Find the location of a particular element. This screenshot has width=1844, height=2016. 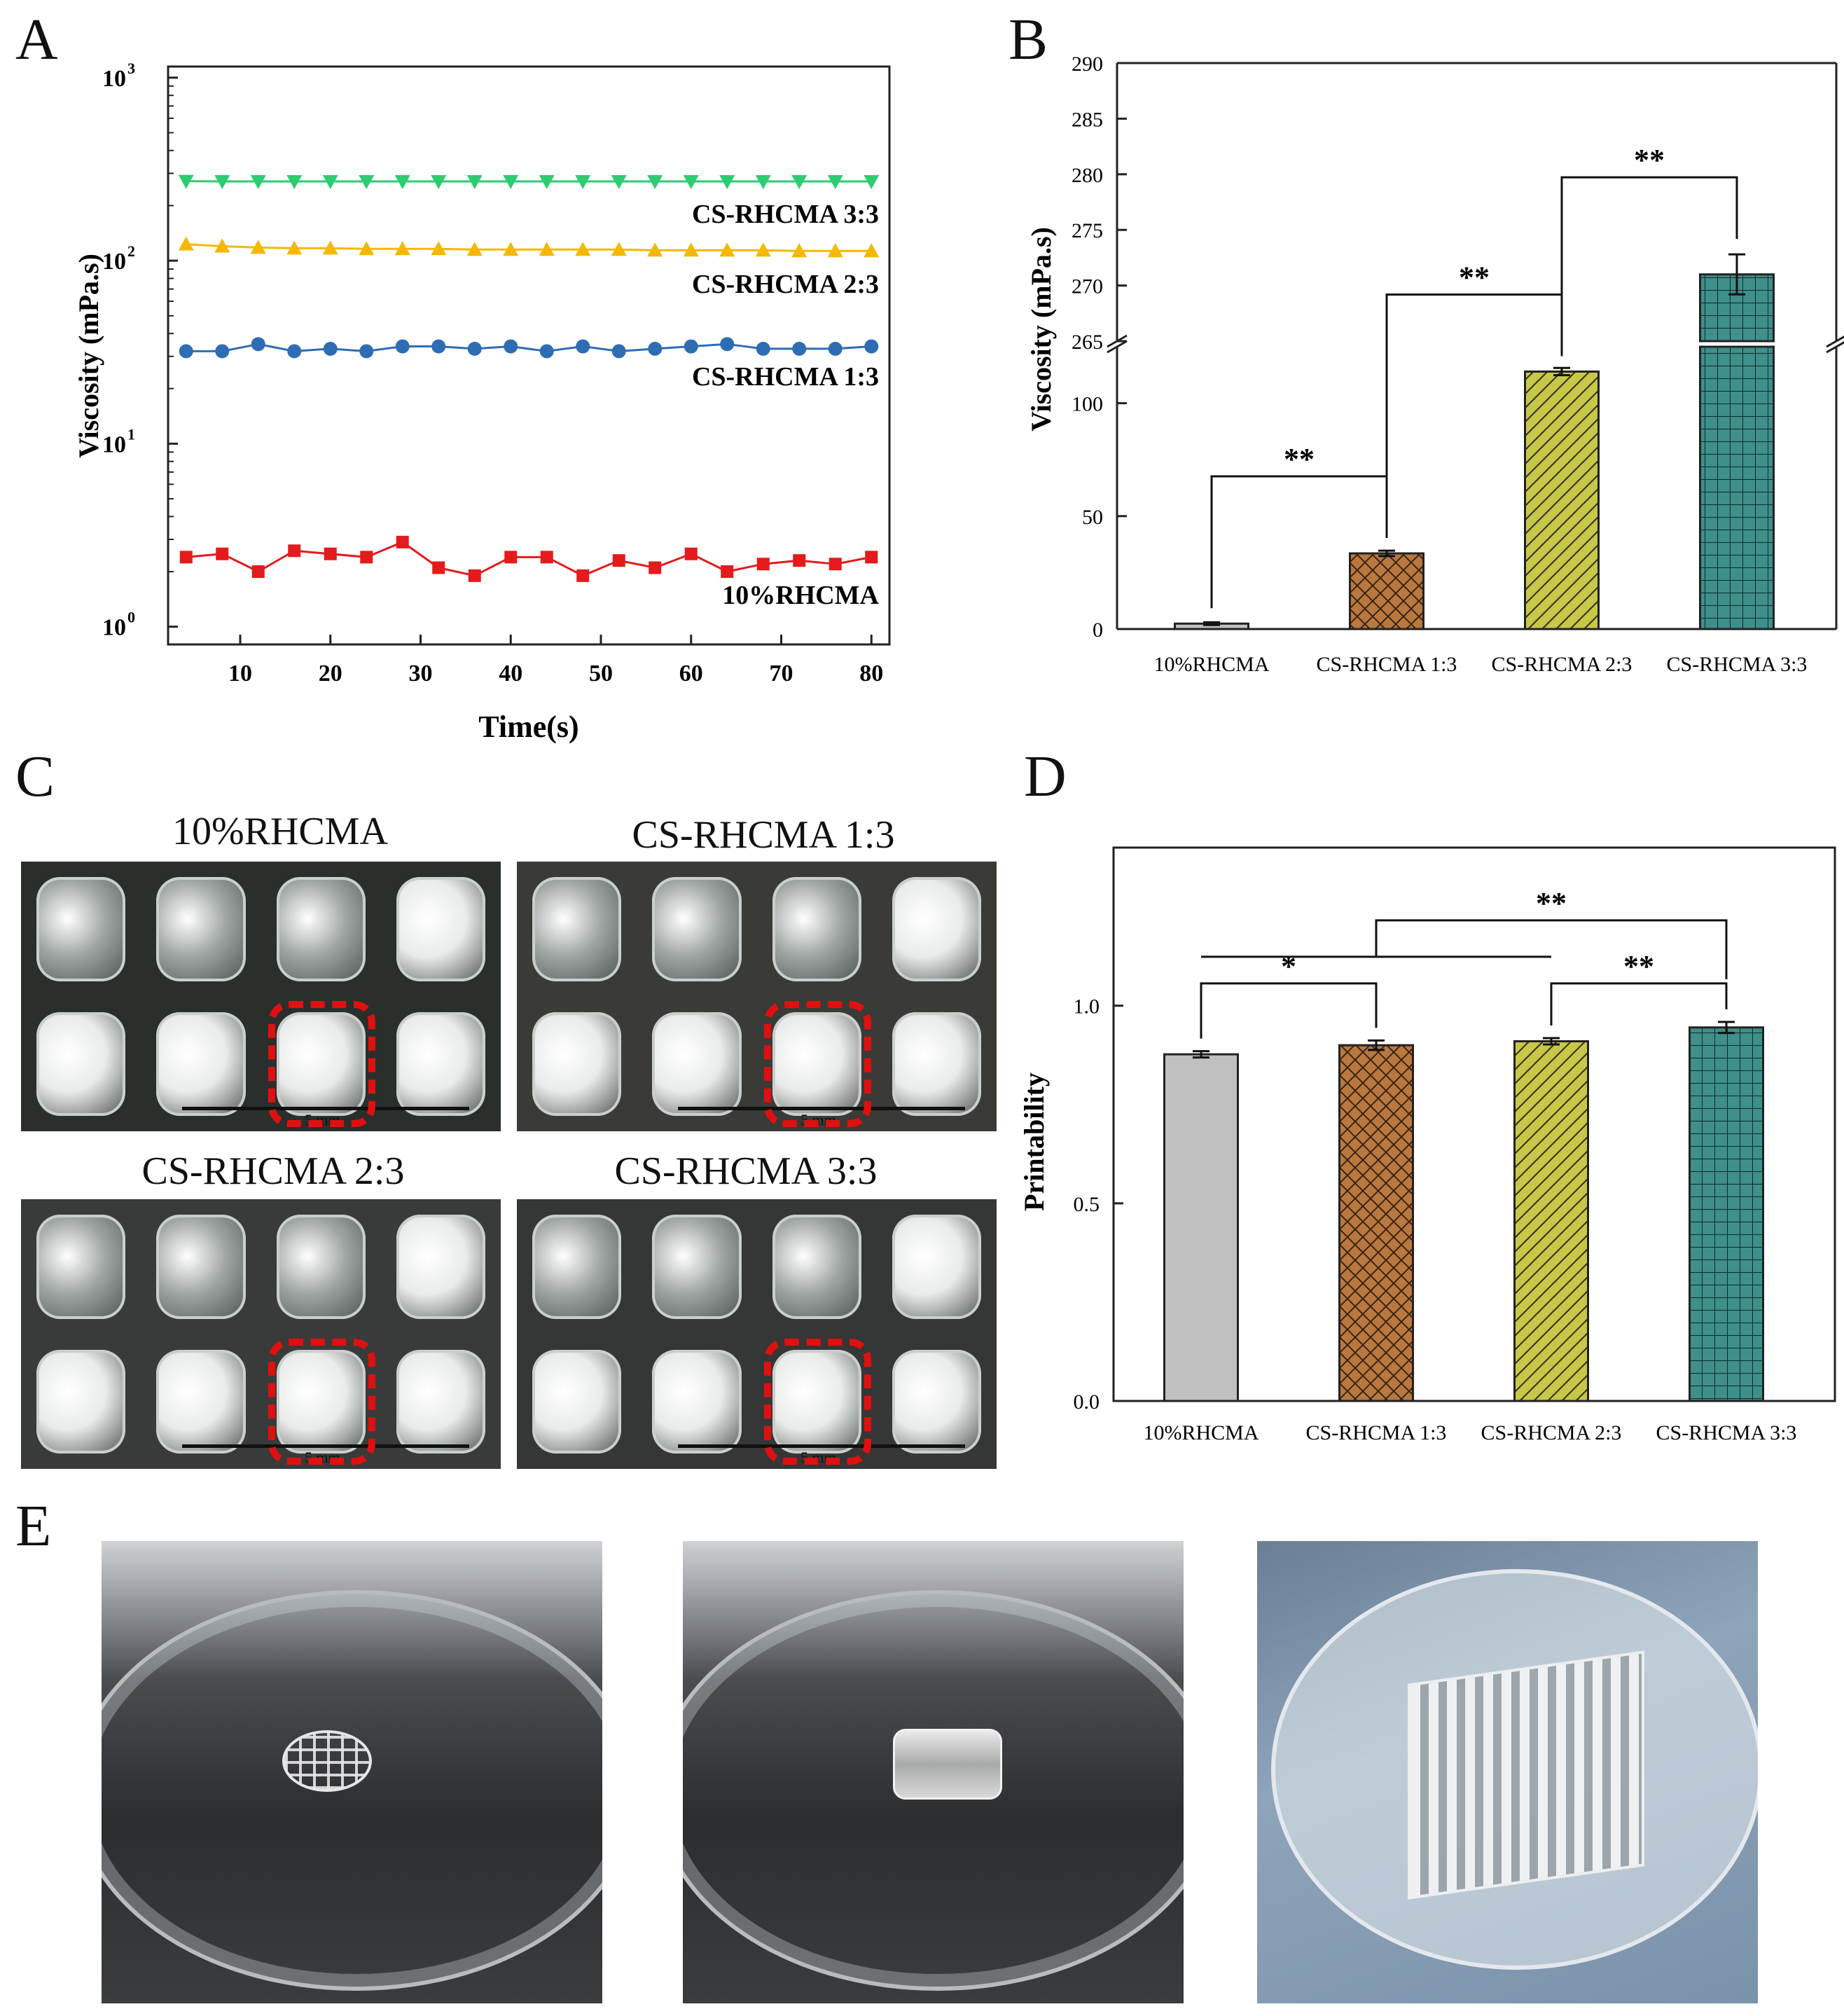

scaffold-photo-3d is located at coordinates (1507, 1772).